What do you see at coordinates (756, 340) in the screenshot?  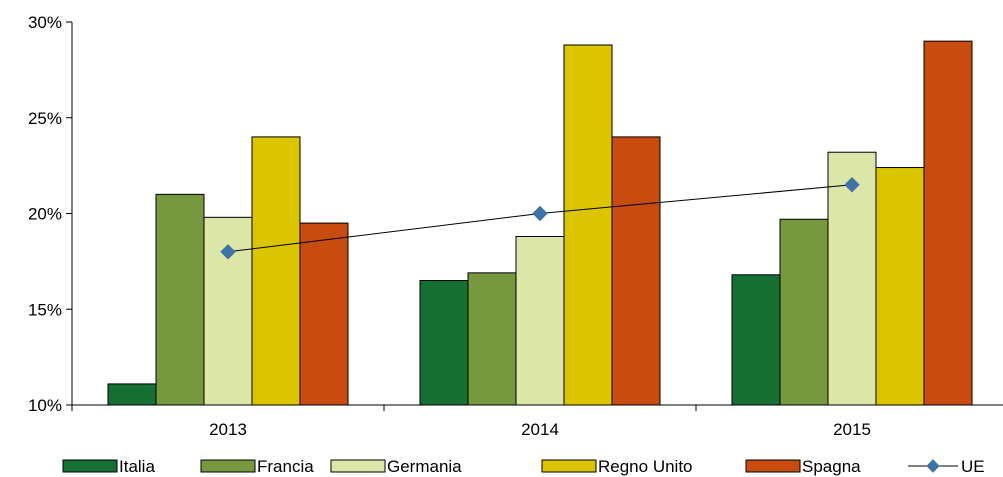 I see `bar-italia-2015` at bounding box center [756, 340].